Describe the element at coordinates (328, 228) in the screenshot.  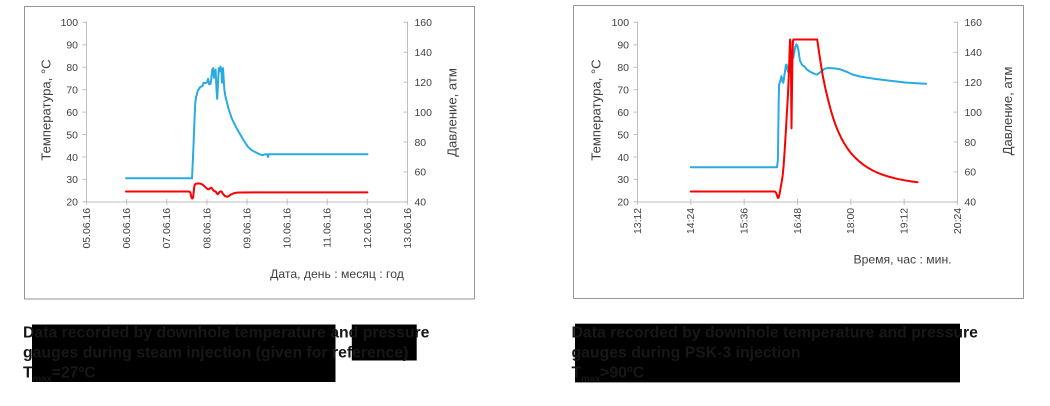
I see `svg-text: 11.06.16` at that location.